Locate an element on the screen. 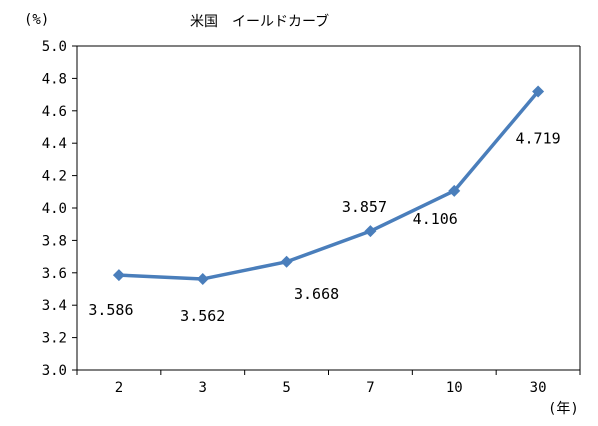 This screenshot has width=598, height=426. y-tick-label: 3.2 is located at coordinates (54, 339).